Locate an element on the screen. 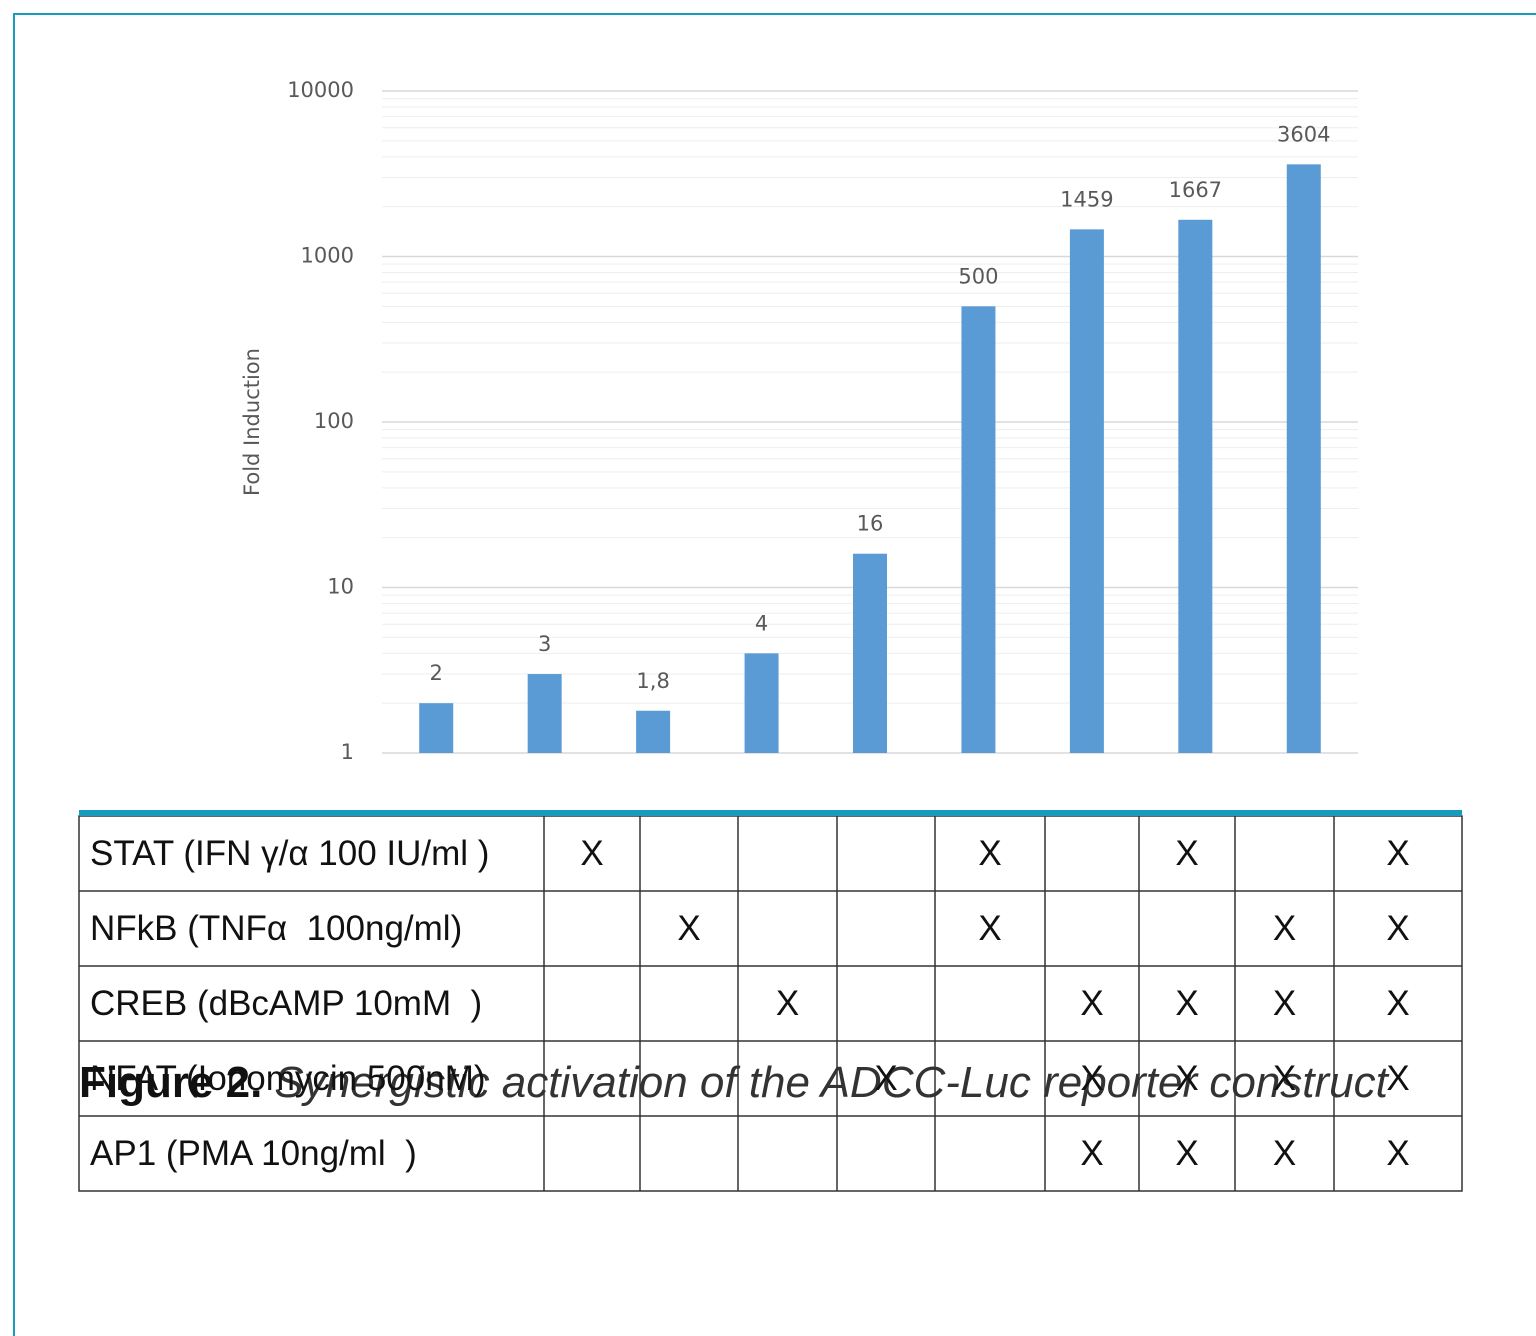  y-tick-label: 10000 is located at coordinates (320, 90).